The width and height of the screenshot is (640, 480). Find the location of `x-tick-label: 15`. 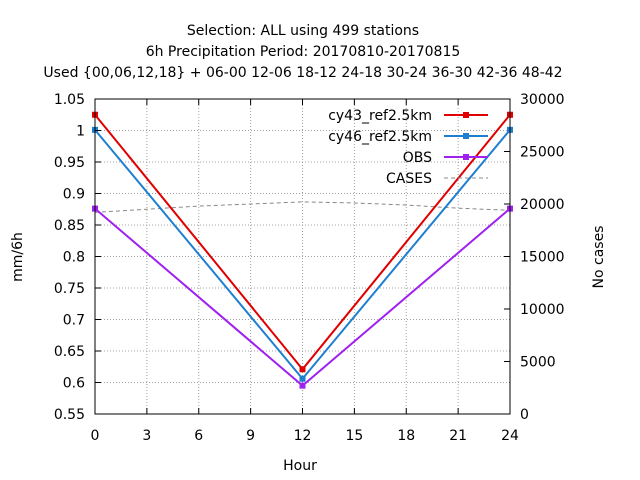

x-tick-label: 15 is located at coordinates (354, 436).